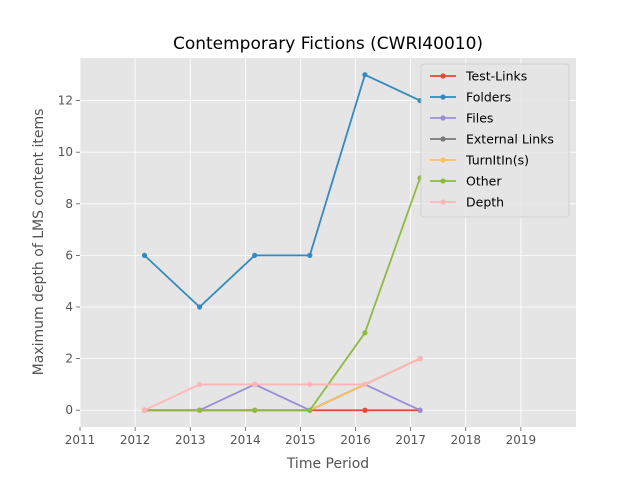 Image resolution: width=640 pixels, height=480 pixels. Describe the element at coordinates (135, 440) in the screenshot. I see `x-tick-label: 2012` at that location.